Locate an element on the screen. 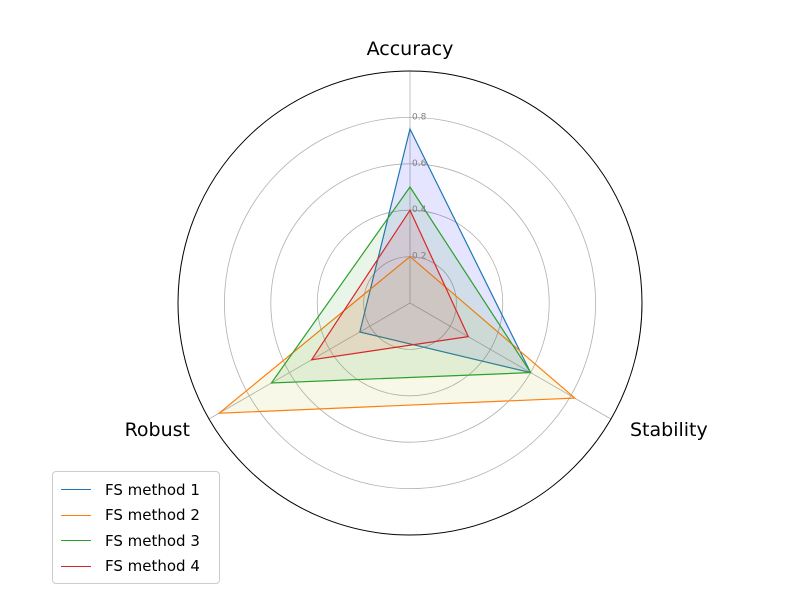 This screenshot has width=800, height=600. legend-item-3: FS method 3 is located at coordinates (136, 541).